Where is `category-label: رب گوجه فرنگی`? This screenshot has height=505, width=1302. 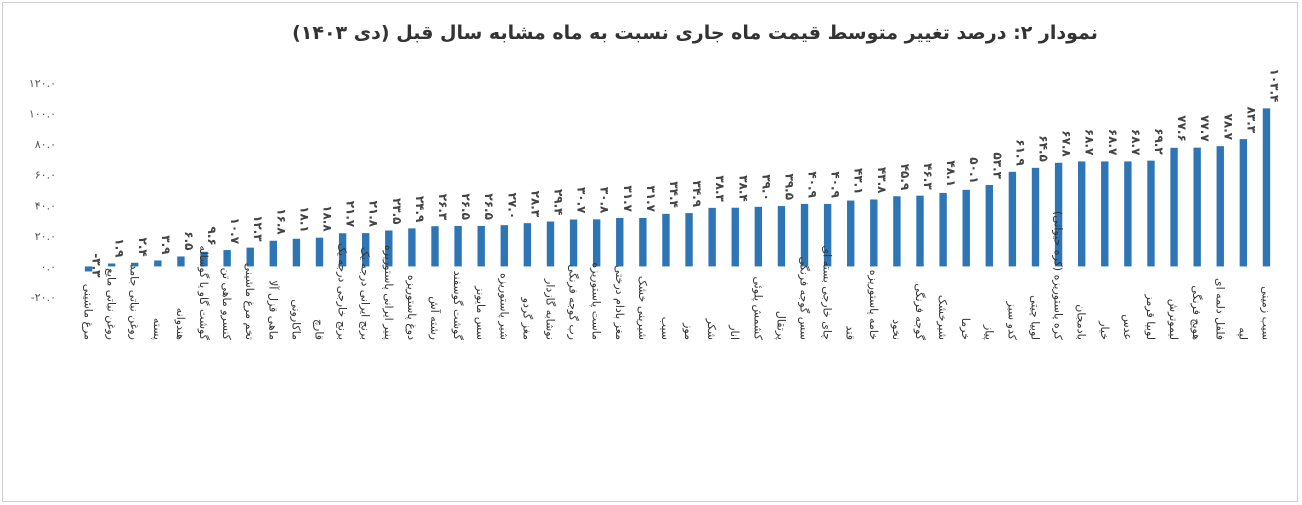
category-label: رب گوجه فرنگی is located at coordinates (573, 302).